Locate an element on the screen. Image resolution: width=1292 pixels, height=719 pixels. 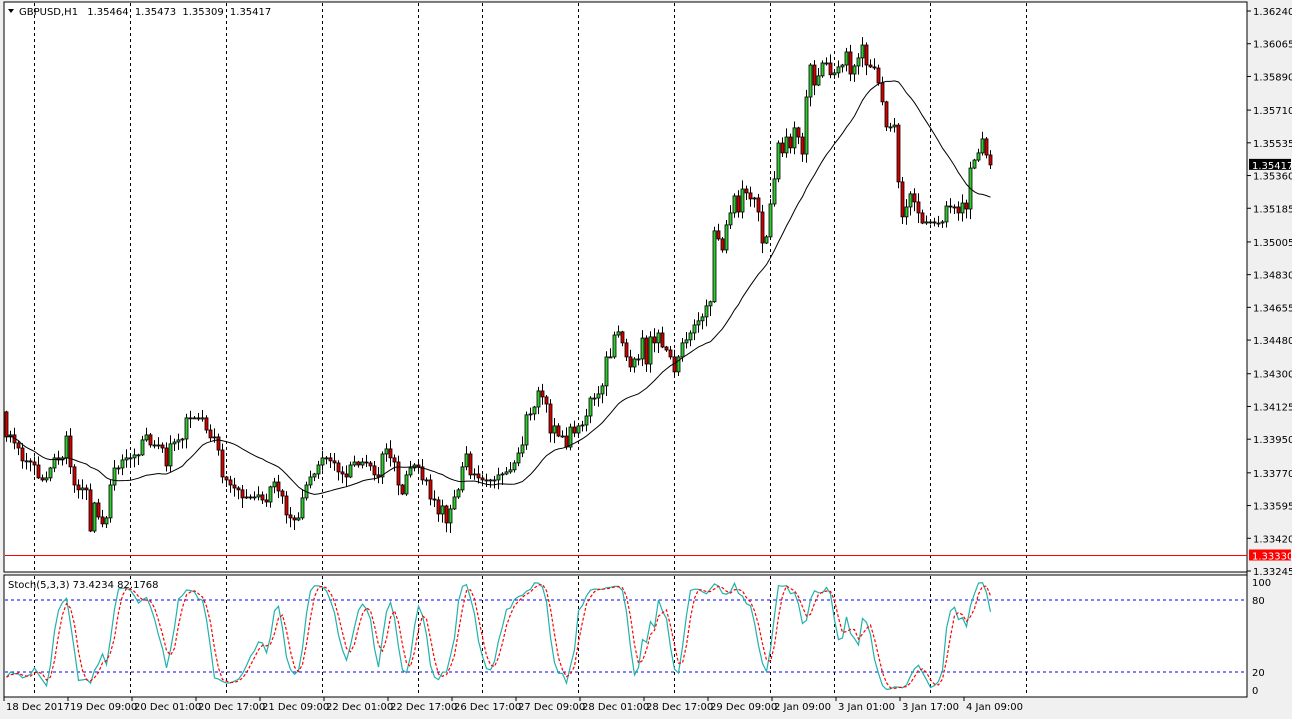
ohlc-low: 1.35309 is located at coordinates (202, 12).